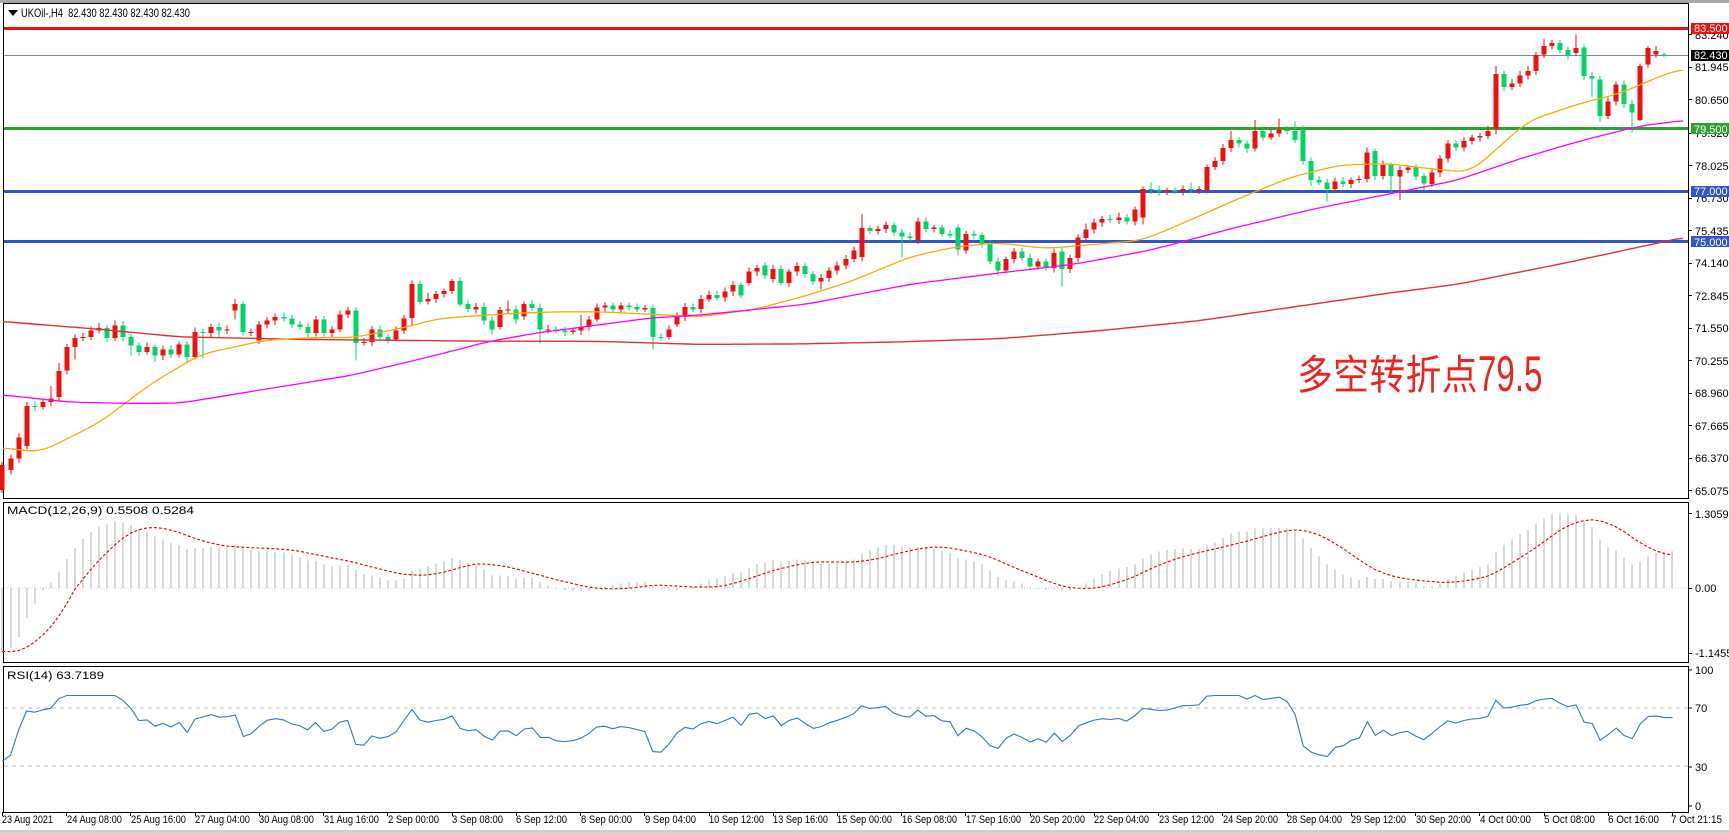 The image size is (1729, 833). What do you see at coordinates (1712, 362) in the screenshot?
I see `svg-text: 70.255` at bounding box center [1712, 362].